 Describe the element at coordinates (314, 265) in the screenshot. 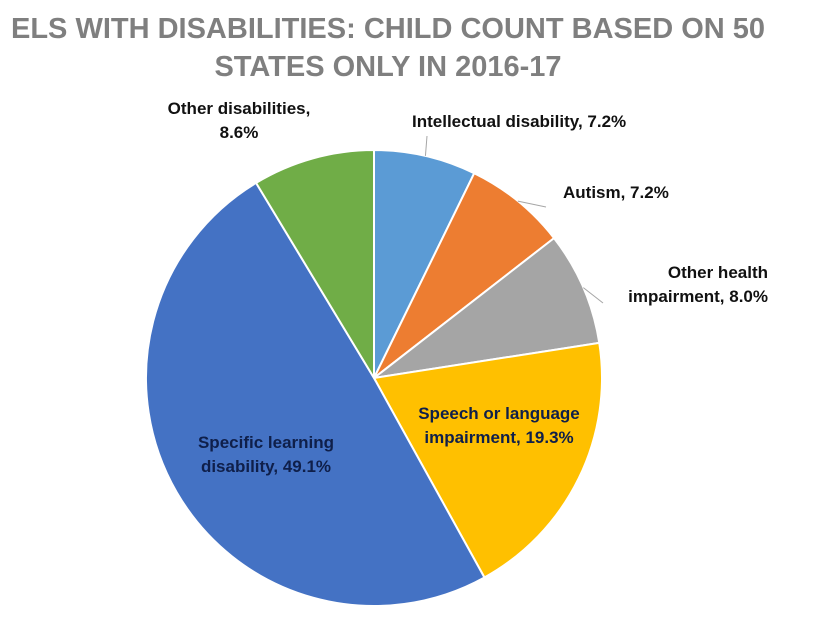

I see `pie-slice-other-disabilities` at that location.